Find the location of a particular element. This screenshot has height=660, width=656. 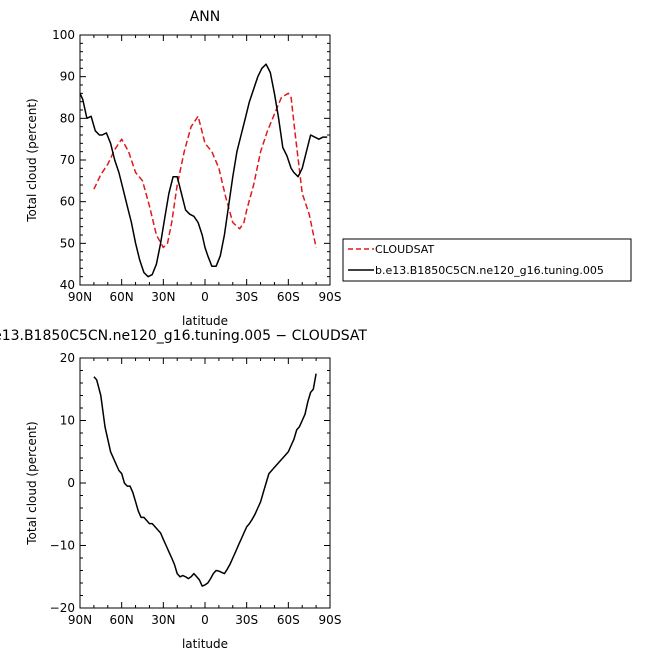

chart-bottom-series-group is located at coordinates (205, 480).